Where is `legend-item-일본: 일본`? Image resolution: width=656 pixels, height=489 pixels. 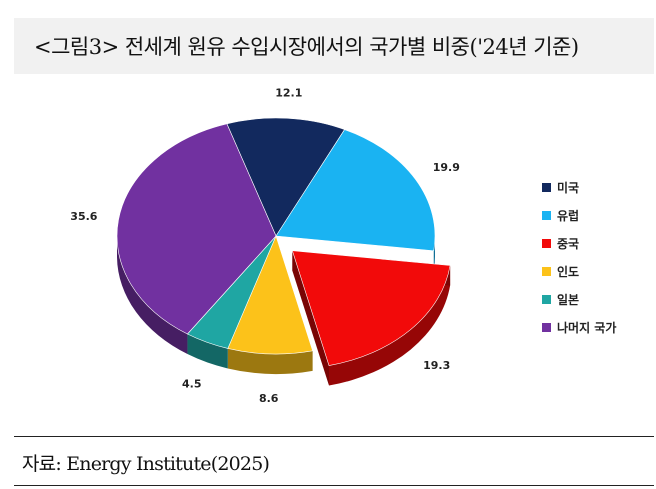 legend-item-일본: 일본 is located at coordinates (579, 299).